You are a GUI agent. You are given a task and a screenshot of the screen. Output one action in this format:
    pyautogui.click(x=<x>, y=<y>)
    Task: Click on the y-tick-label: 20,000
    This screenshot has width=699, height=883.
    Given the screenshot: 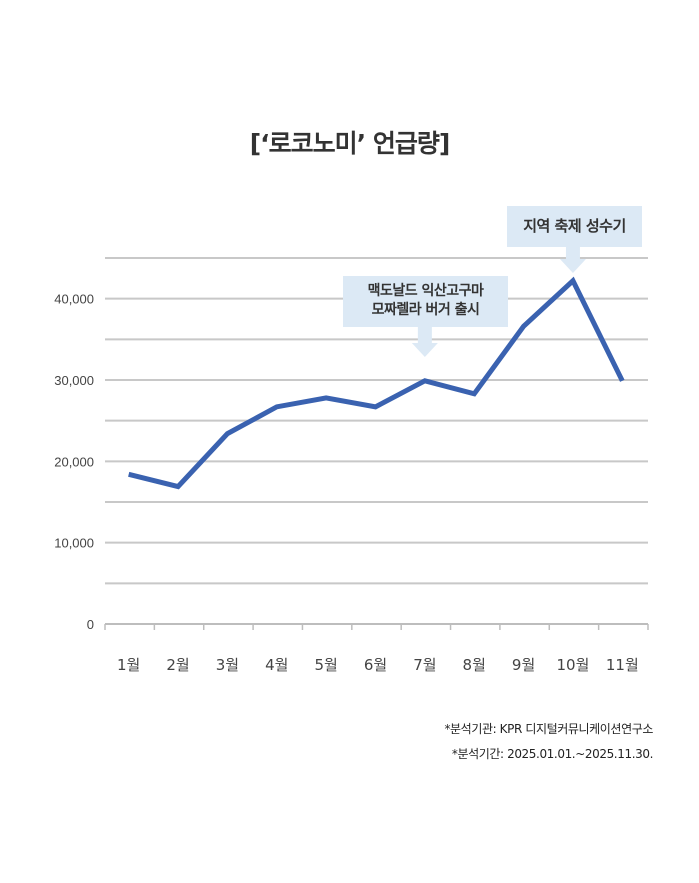 What is the action you would take?
    pyautogui.click(x=74, y=461)
    